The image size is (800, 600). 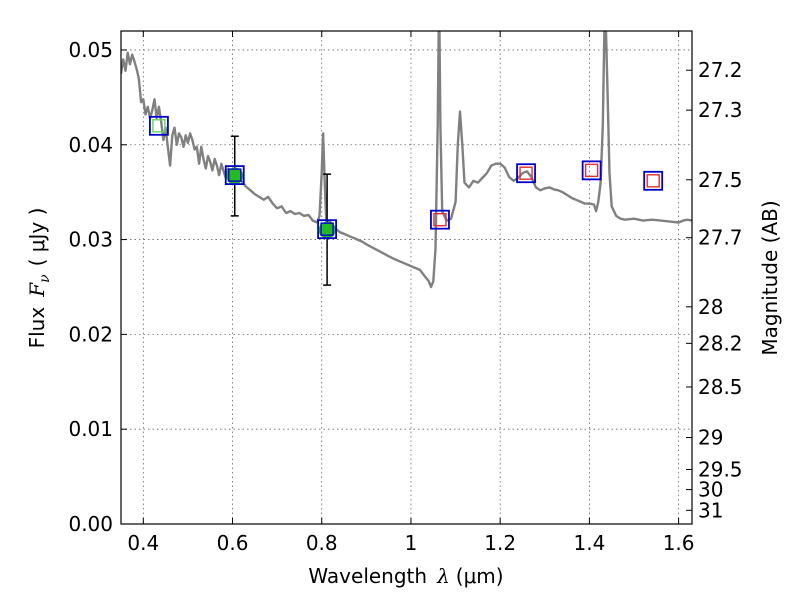 What do you see at coordinates (720, 238) in the screenshot?
I see `magnitude-tick-label: 27.7` at bounding box center [720, 238].